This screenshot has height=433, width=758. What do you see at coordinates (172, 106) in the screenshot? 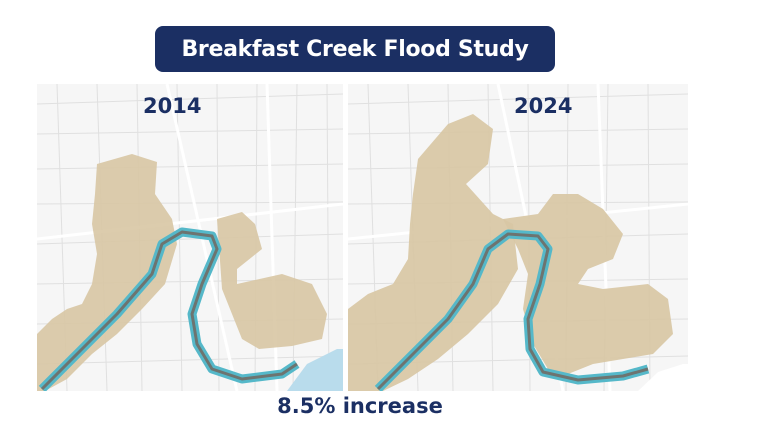
I see `map-year-label-2014: 2014` at bounding box center [172, 106].